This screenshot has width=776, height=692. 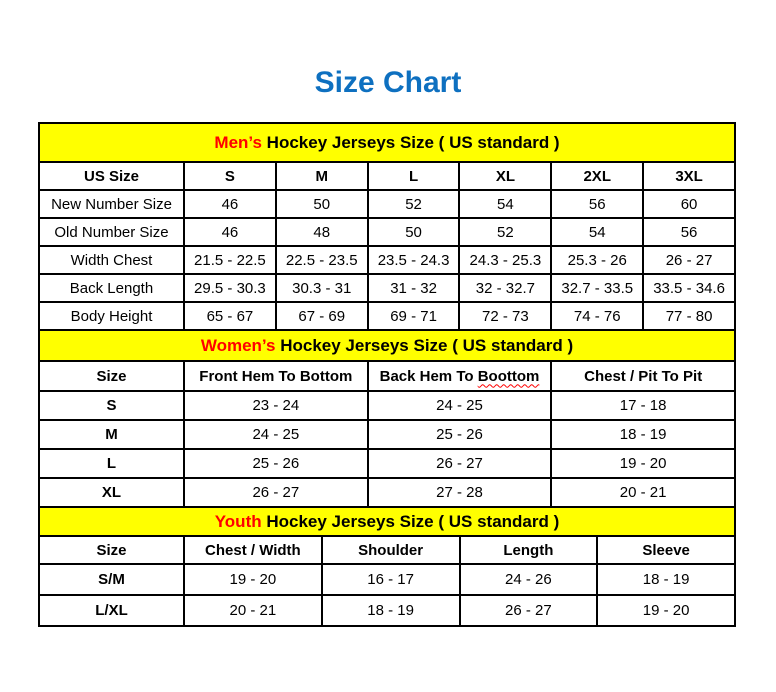 I want to click on men-cell: 72 - 73, so click(x=505, y=316).